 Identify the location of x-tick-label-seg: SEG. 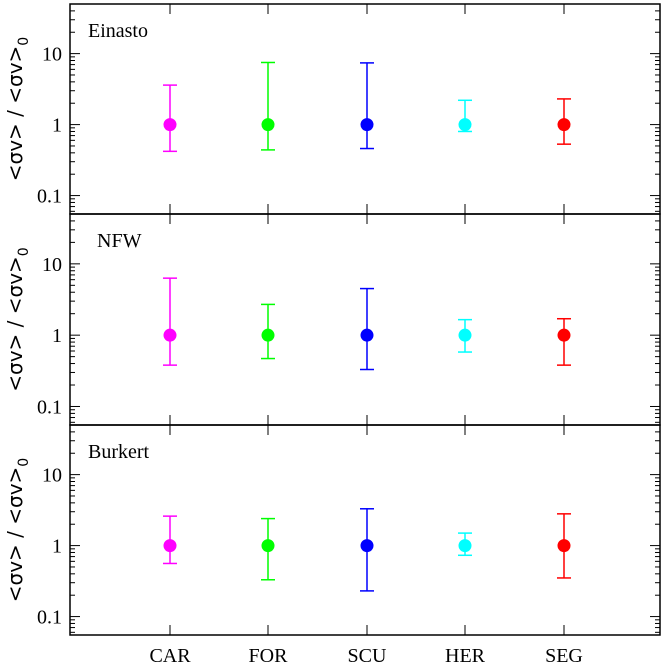
(564, 654).